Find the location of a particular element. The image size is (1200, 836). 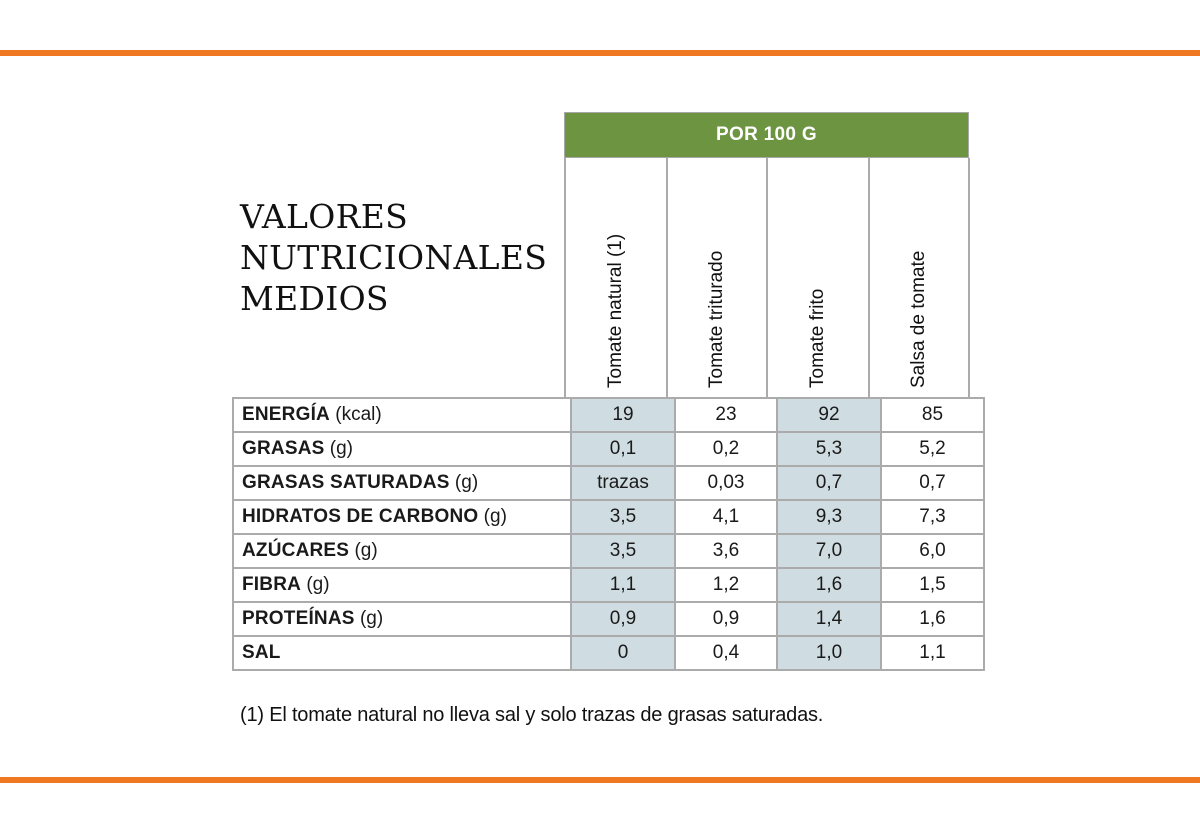

value-cell: 0 is located at coordinates (623, 653).